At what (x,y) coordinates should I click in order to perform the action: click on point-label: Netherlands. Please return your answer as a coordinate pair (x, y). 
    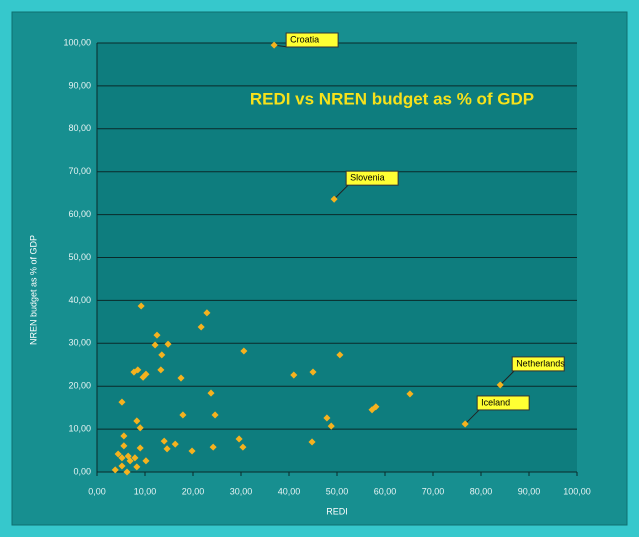
    Looking at the image, I should click on (540, 363).